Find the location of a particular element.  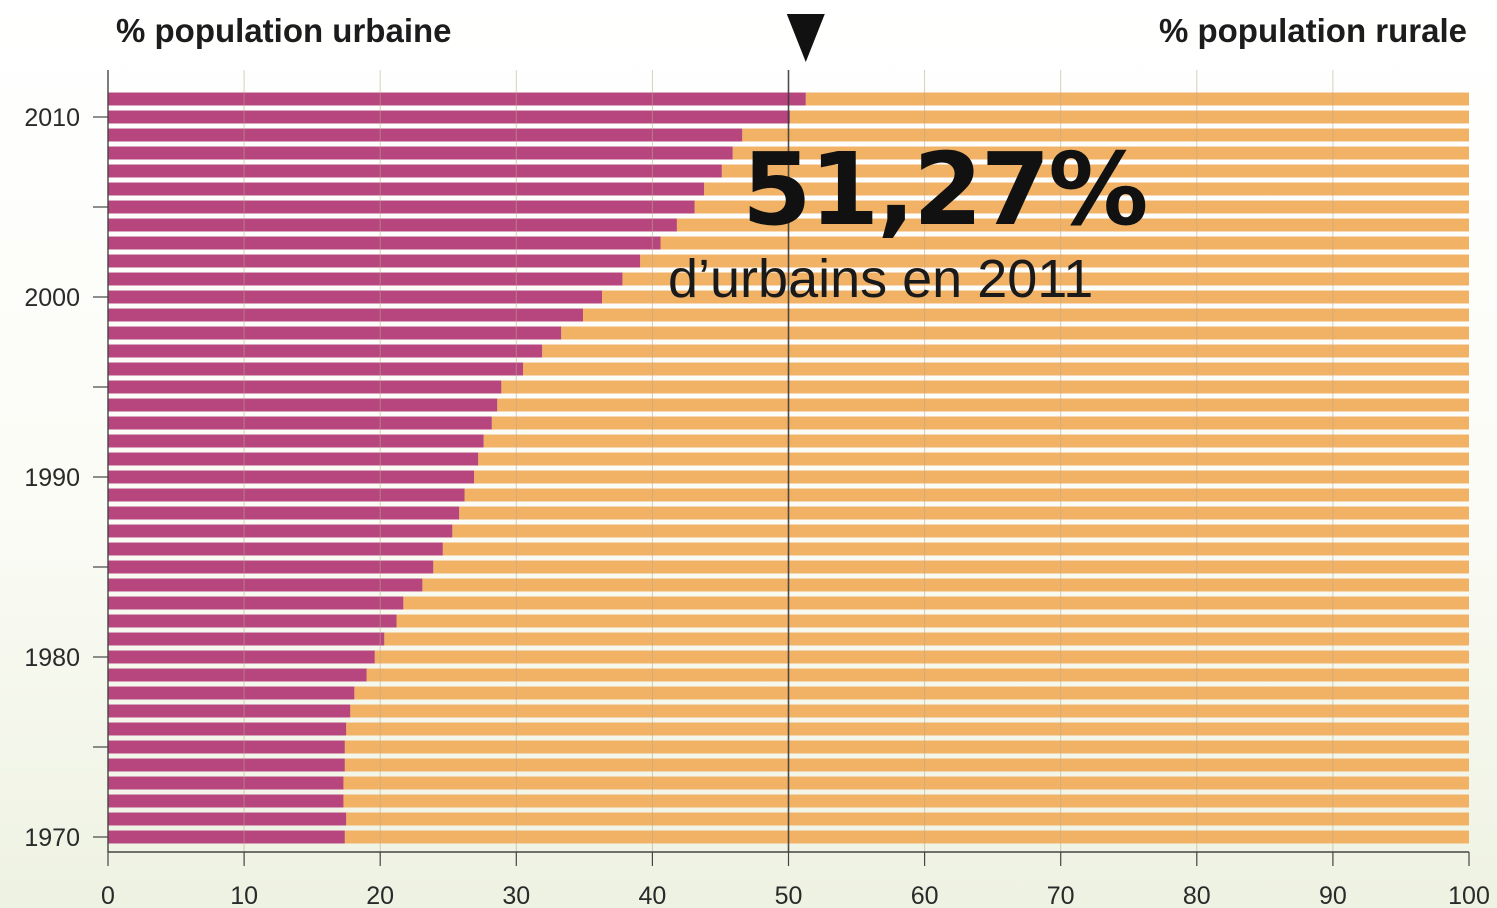

rural-bar-1994 is located at coordinates (983, 405).